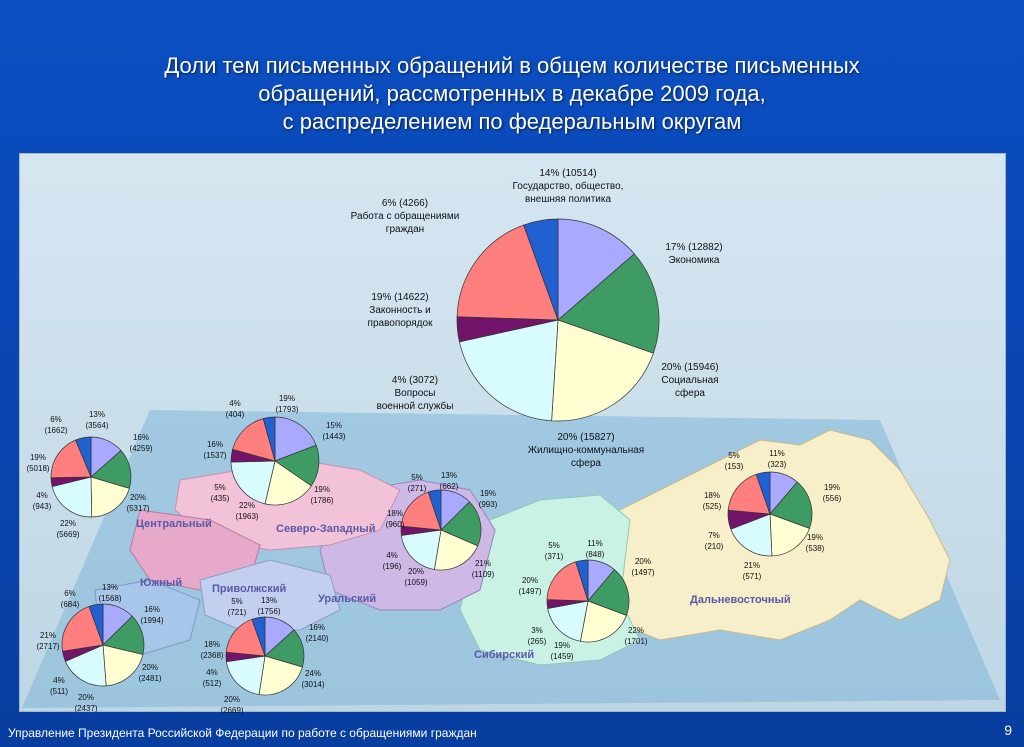 The height and width of the screenshot is (747, 1024). I want to click on page-number: 9, so click(1008, 730).